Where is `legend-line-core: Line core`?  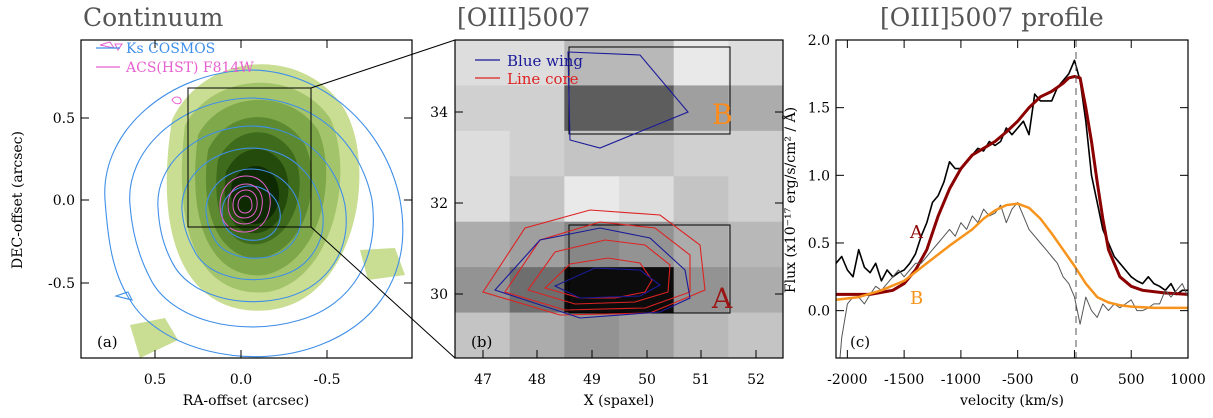
legend-line-core: Line core is located at coordinates (543, 79).